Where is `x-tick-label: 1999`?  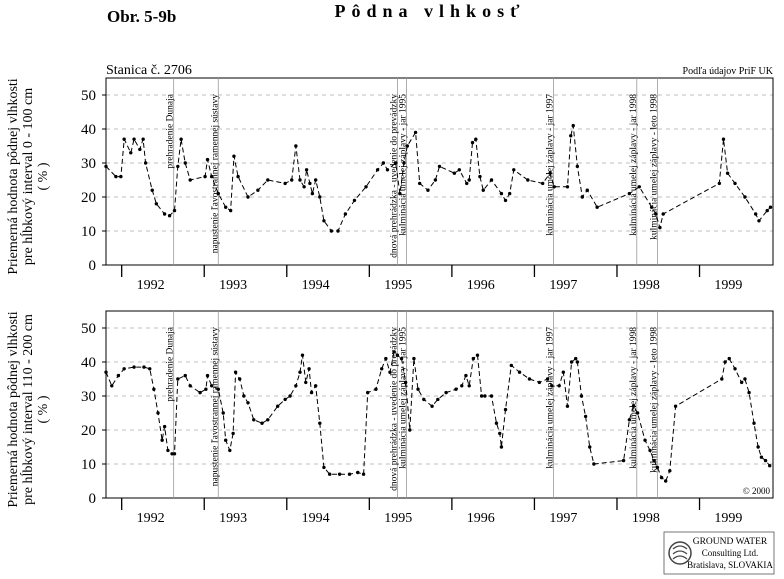 x-tick-label: 1999 is located at coordinates (728, 285).